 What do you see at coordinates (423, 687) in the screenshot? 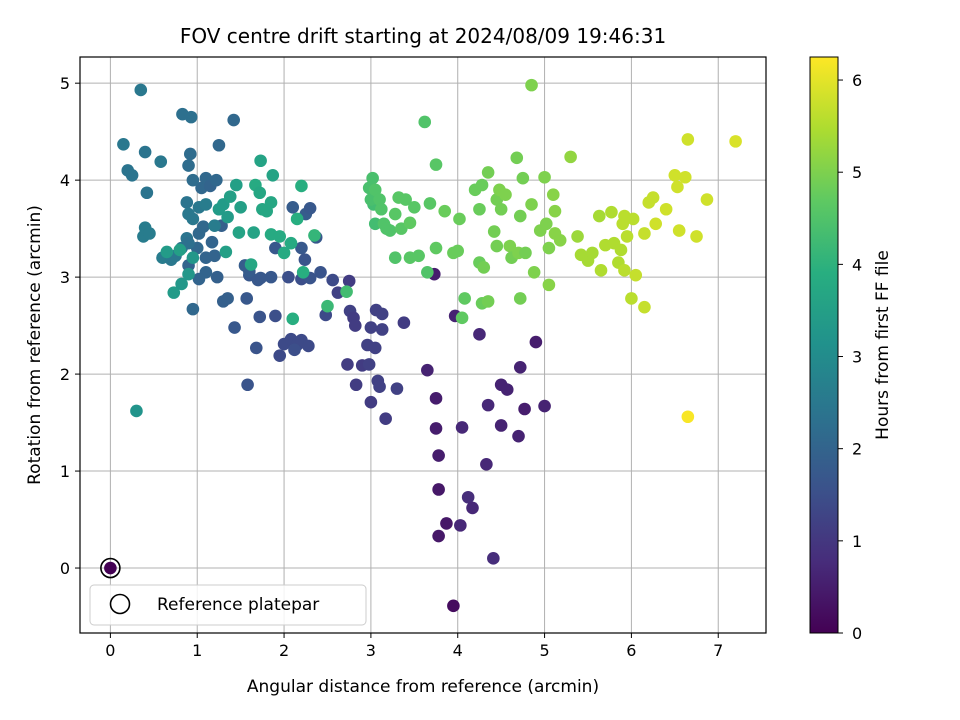
I see `x-axis-label: Angular distance from reference (arcmin)` at bounding box center [423, 687].